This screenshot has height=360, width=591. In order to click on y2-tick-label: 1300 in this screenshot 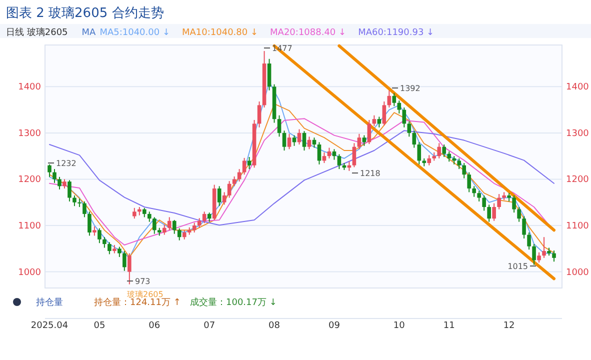, I will do `click(578, 133)`.